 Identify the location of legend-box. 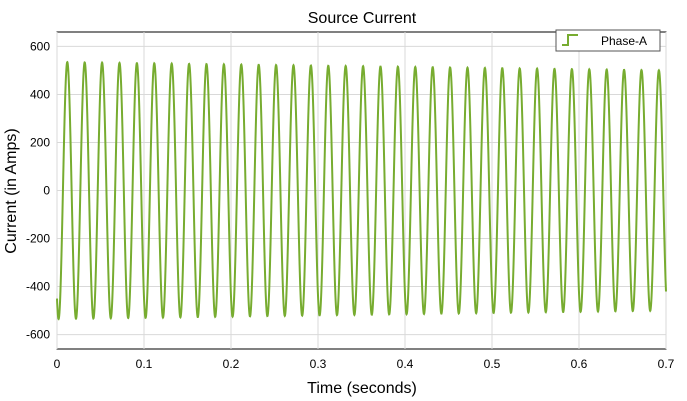
(608, 40).